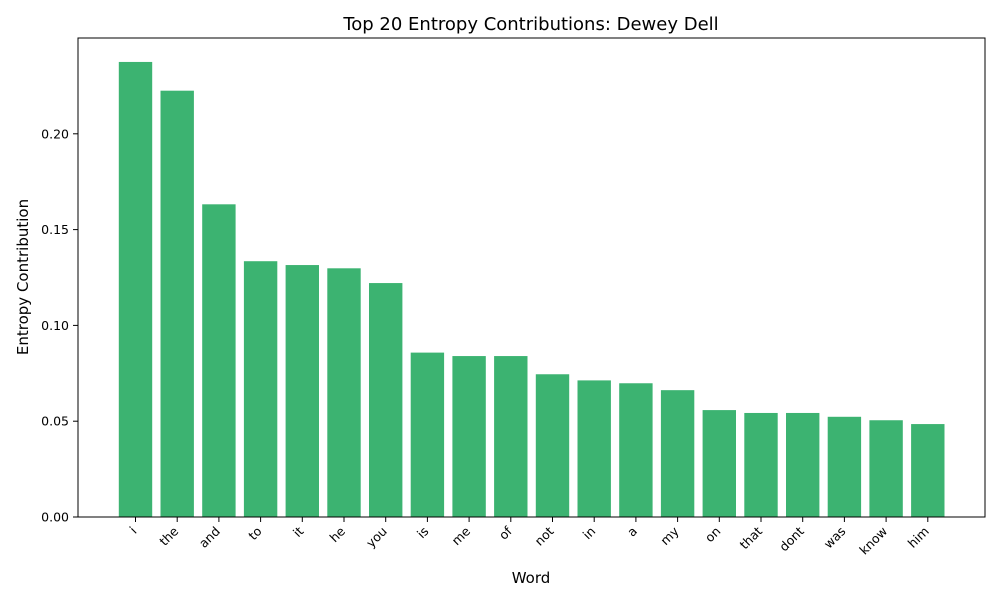  Describe the element at coordinates (751, 537) in the screenshot. I see `x-tick-label-that: that` at that location.